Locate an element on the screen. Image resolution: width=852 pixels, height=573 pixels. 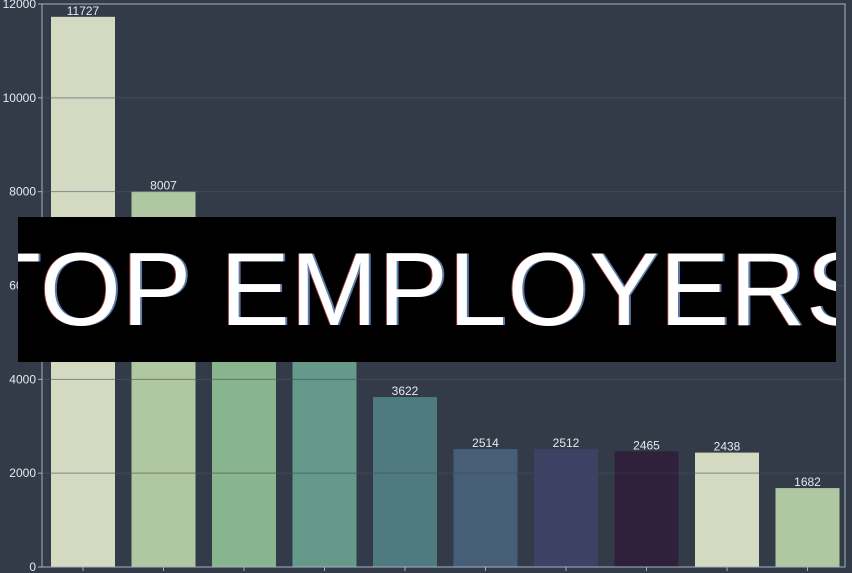
y-tick-label-4000: 4000 is located at coordinates (22, 379).